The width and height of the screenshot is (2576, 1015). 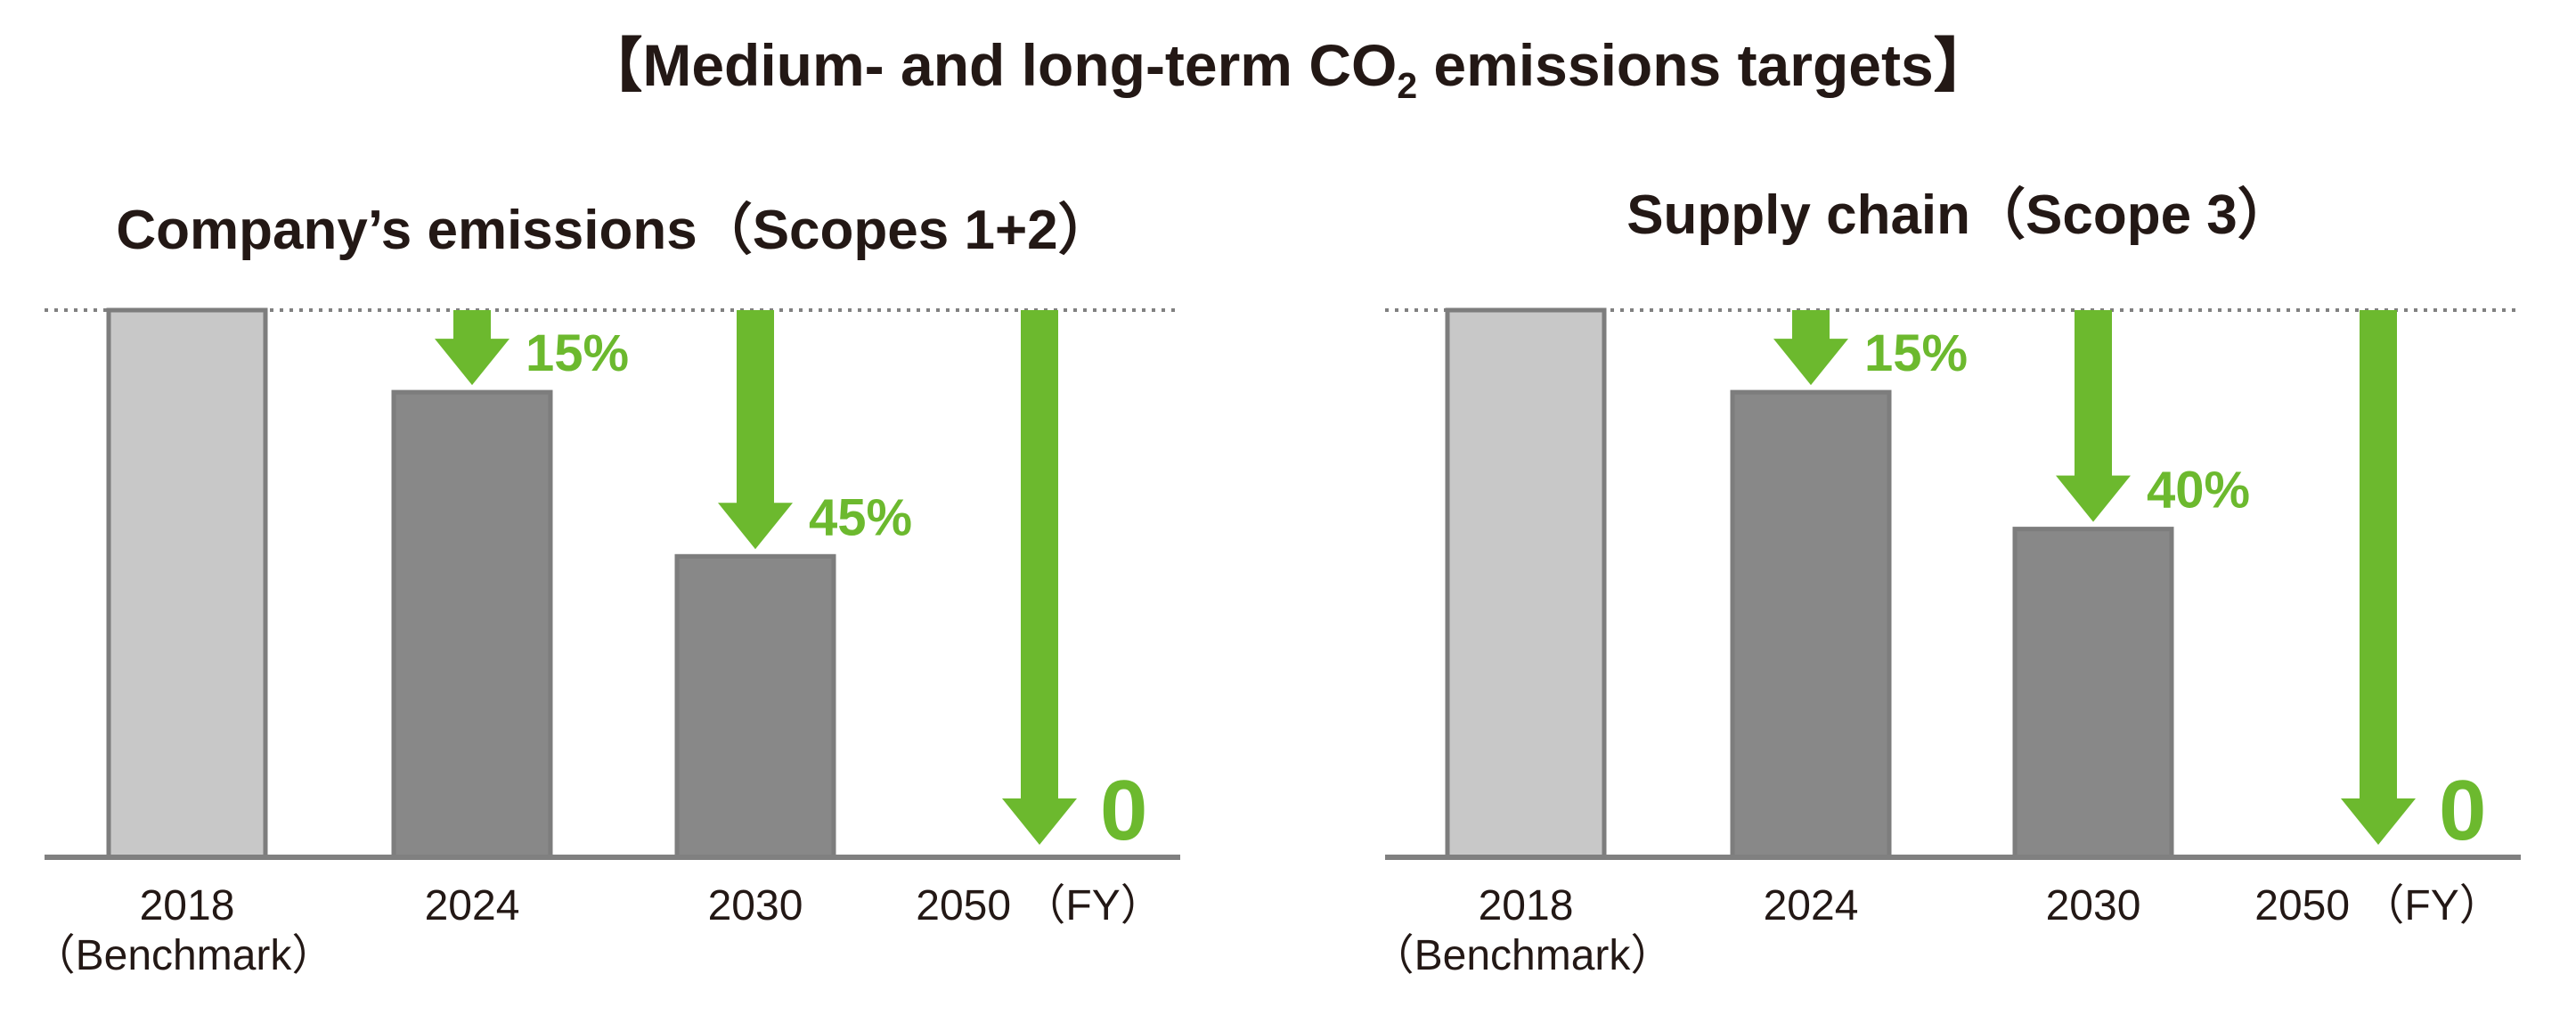 I want to click on main-title-text: 【Medium- and long-term CO, so click(x=991, y=65).